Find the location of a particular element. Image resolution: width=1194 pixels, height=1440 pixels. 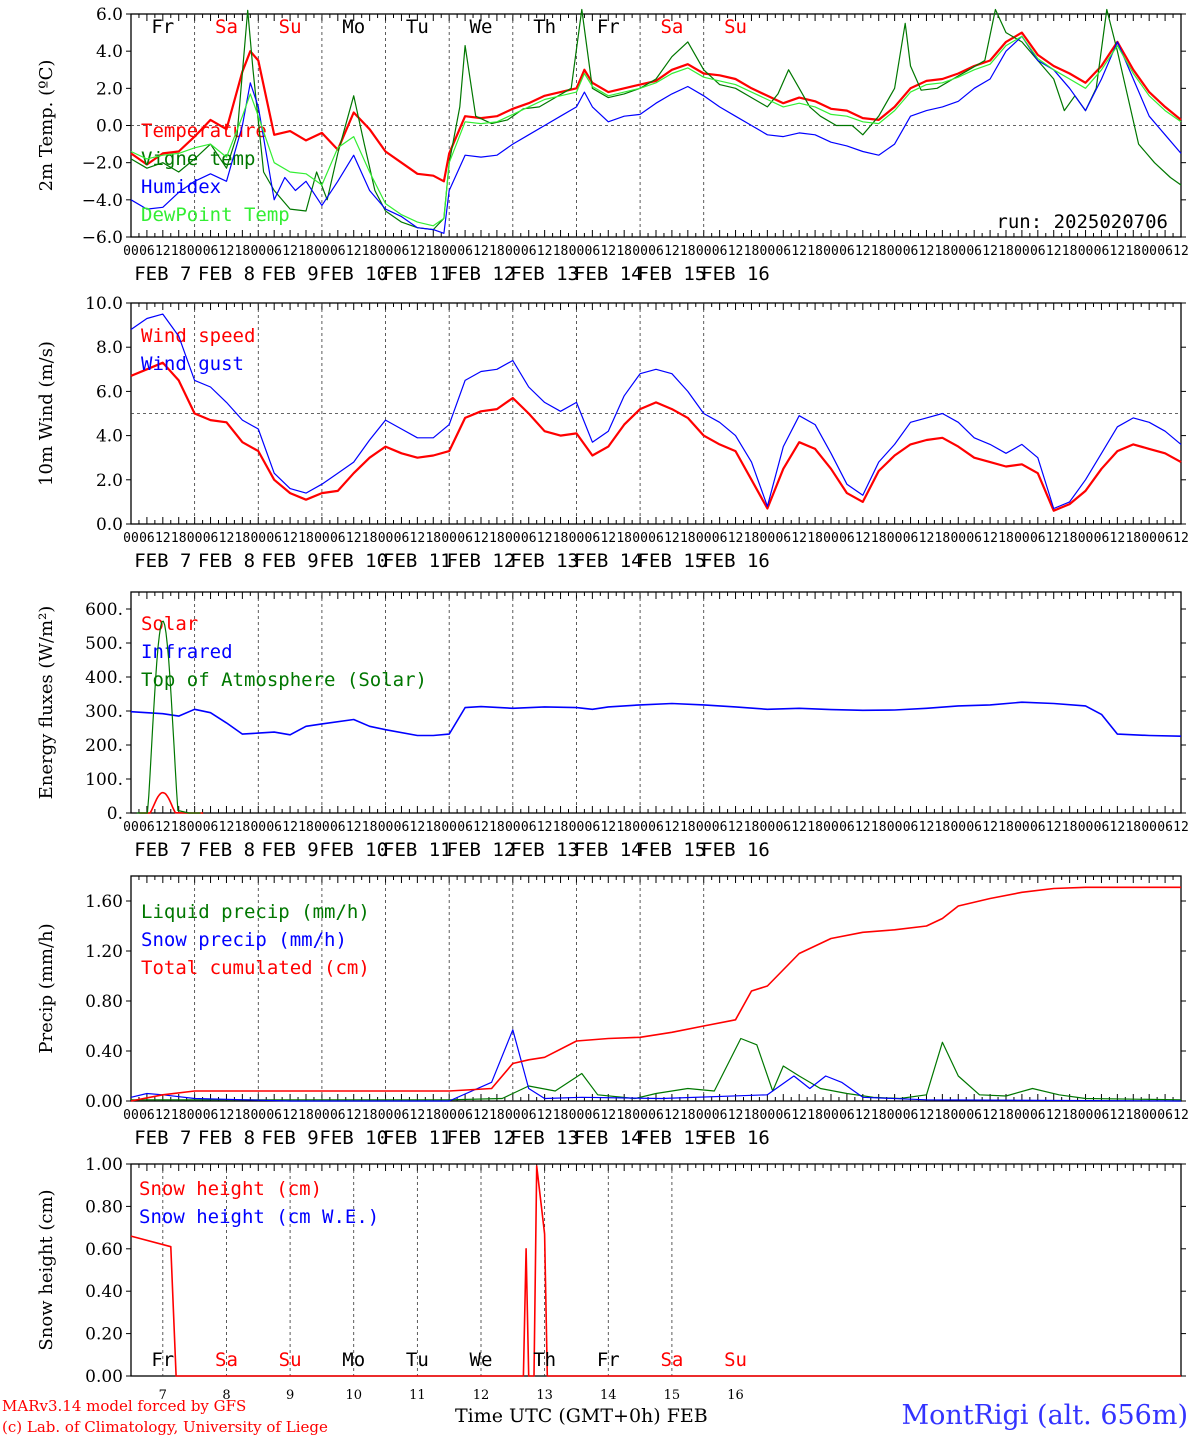

date-label: FEB 9 is located at coordinates (289, 274).